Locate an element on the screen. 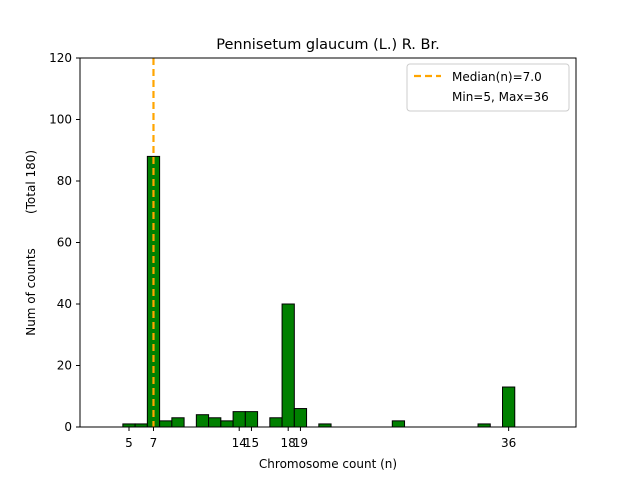  y-tick-label: 20 is located at coordinates (64, 366).